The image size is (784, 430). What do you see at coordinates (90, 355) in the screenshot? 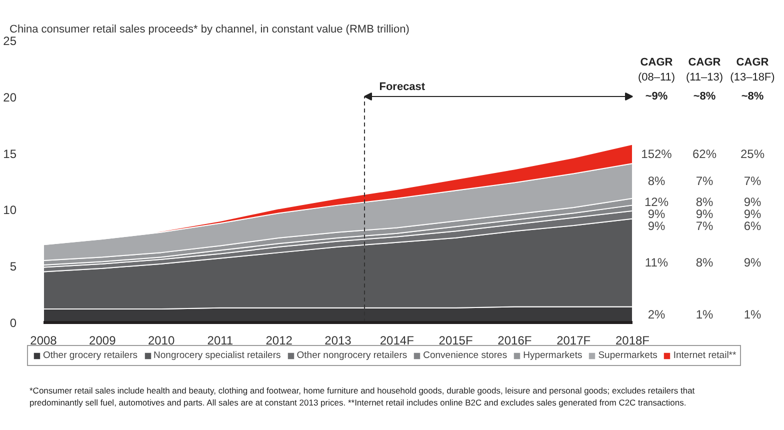
I see `legend-label: Other grocery retailers` at bounding box center [90, 355].